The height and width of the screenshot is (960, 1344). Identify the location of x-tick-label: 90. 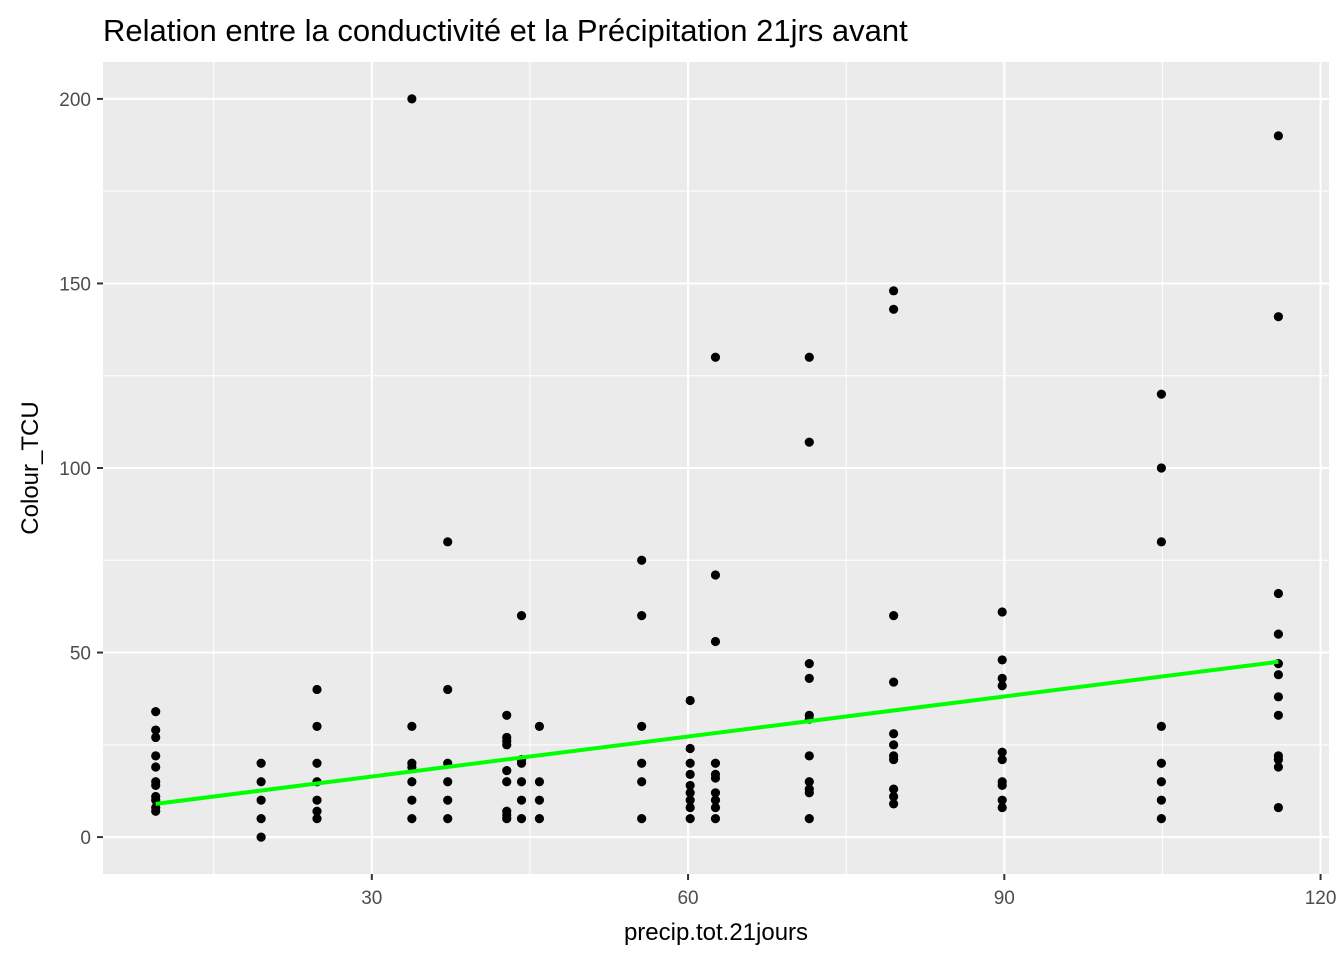
(1004, 898).